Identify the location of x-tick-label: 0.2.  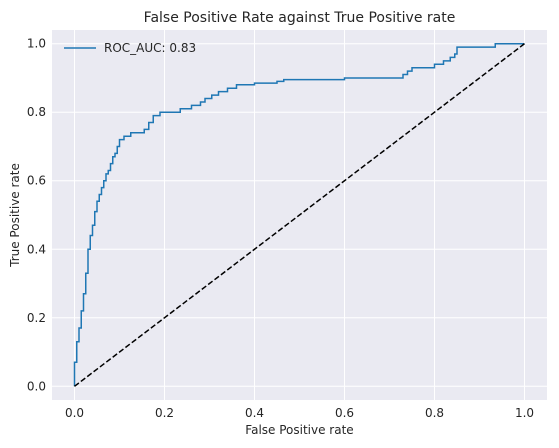
(164, 413).